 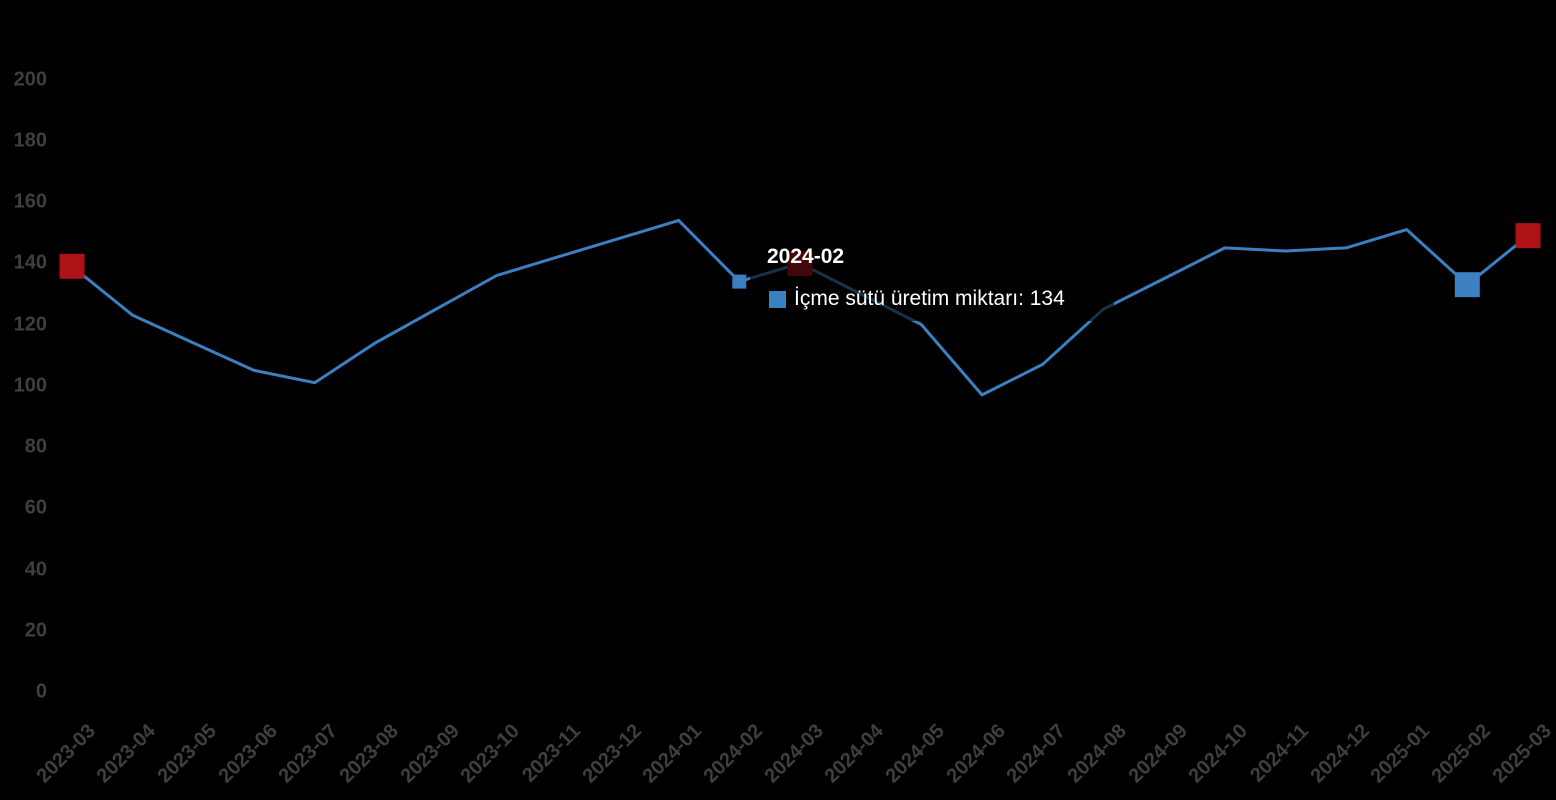 I want to click on y-tick-label-100: 100, so click(x=30, y=385).